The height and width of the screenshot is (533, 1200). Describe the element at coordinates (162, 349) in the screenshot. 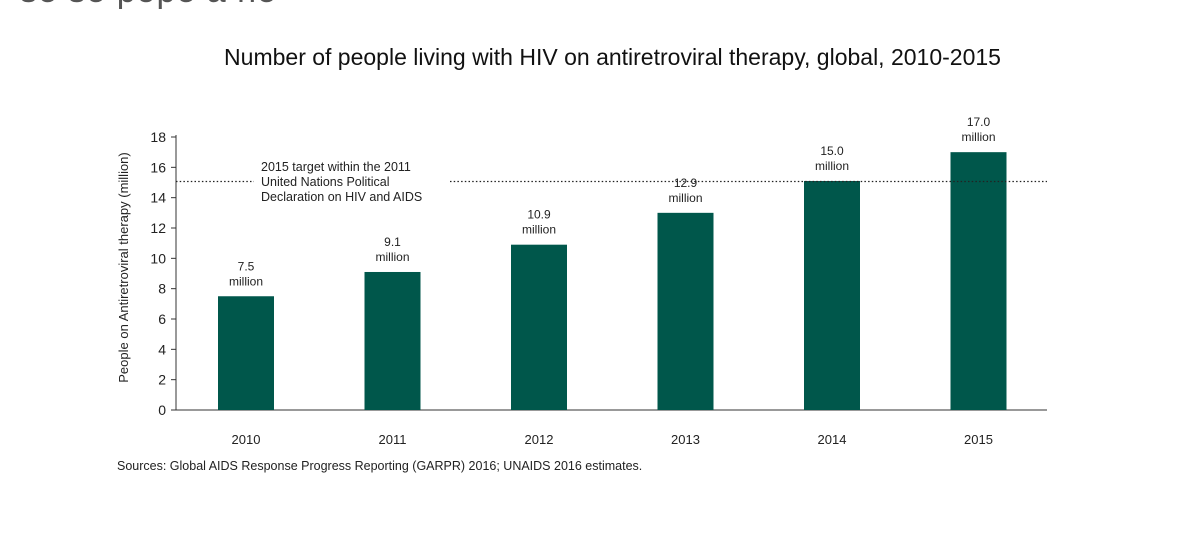

I see `y-tick-label: 4` at that location.